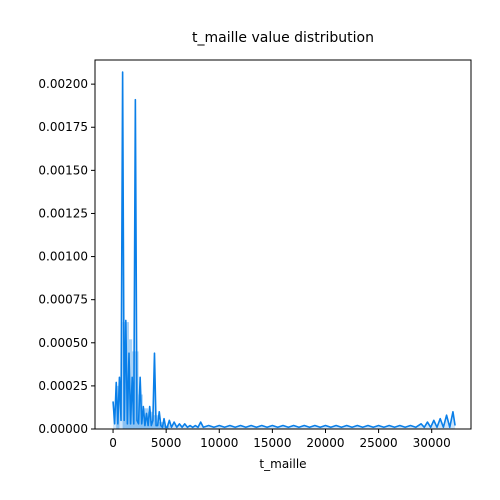  What do you see at coordinates (63, 300) in the screenshot?
I see `y-tick-label: 0.00075` at bounding box center [63, 300].